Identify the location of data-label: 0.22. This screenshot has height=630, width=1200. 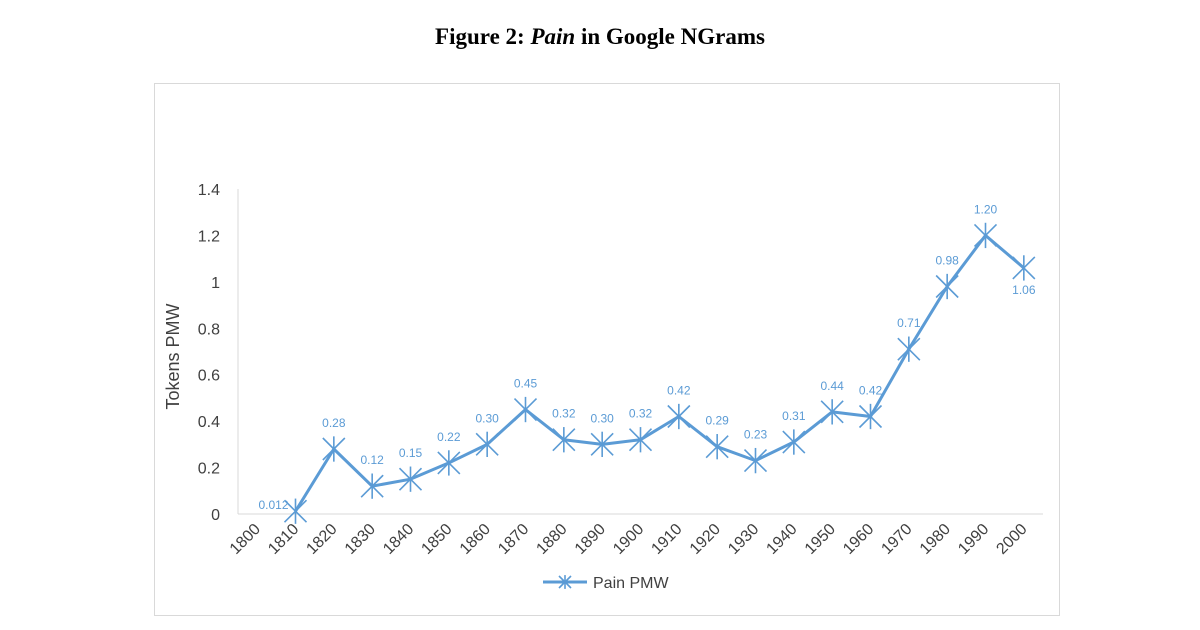
(449, 437).